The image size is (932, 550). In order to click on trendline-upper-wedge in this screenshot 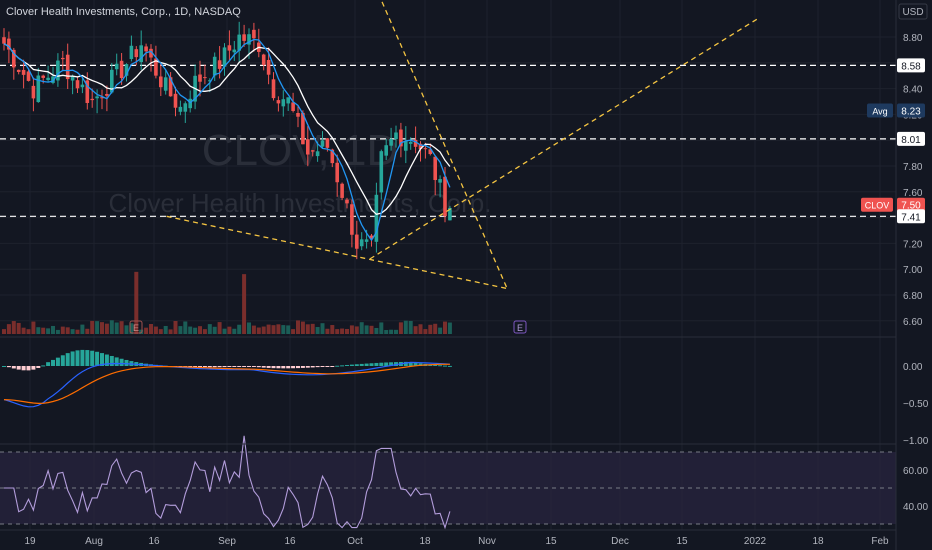, I will do `click(441, 144)`.